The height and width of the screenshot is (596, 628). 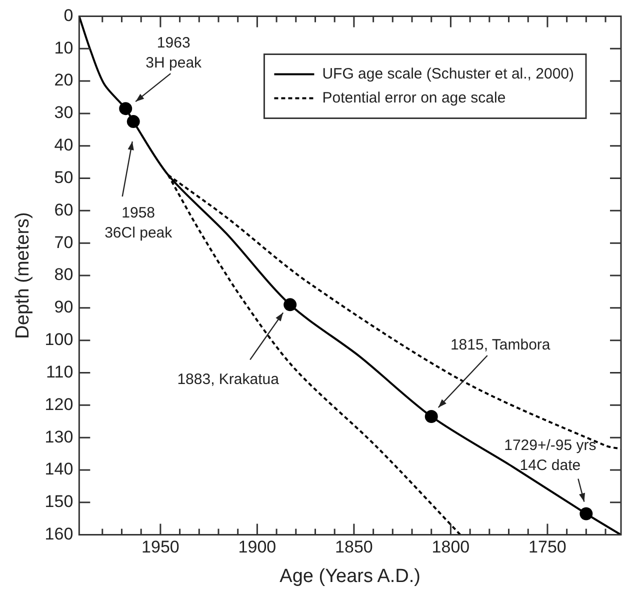 What do you see at coordinates (59, 436) in the screenshot?
I see `y-tick-label: 130` at bounding box center [59, 436].